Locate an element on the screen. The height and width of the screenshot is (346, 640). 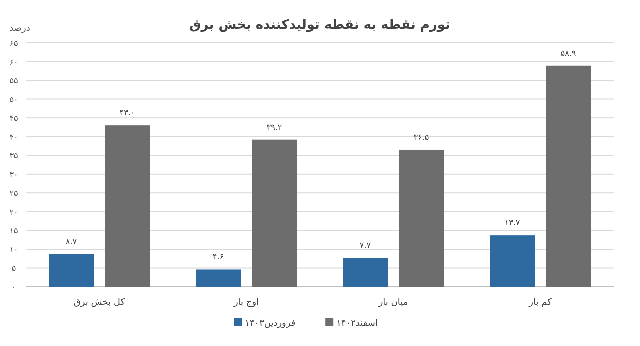
data-label: ۸.۷ is located at coordinates (72, 241).